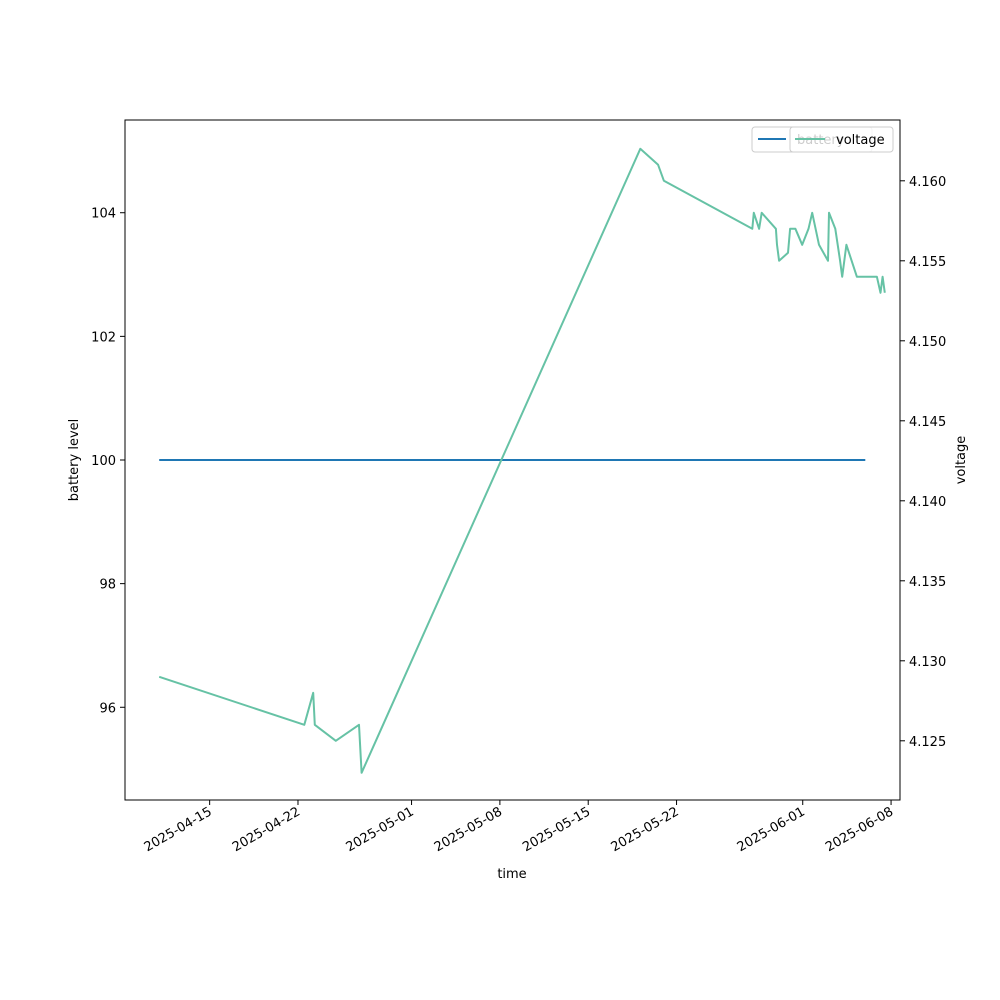 The image size is (1000, 1000). Describe the element at coordinates (103, 214) in the screenshot. I see `y-left-tick-label: 104` at that location.